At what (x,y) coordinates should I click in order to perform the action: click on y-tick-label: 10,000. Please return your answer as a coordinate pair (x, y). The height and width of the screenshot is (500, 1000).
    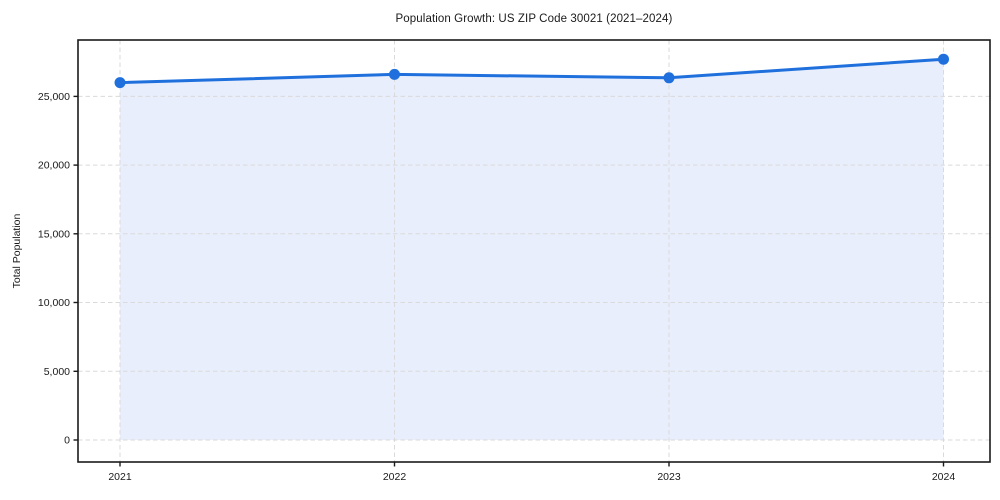
    Looking at the image, I should click on (54, 303).